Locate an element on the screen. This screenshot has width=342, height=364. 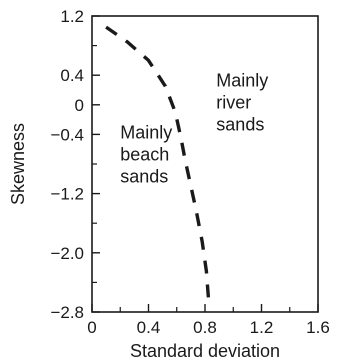
annotation-label: Mainly beach sands is located at coordinates (146, 154).